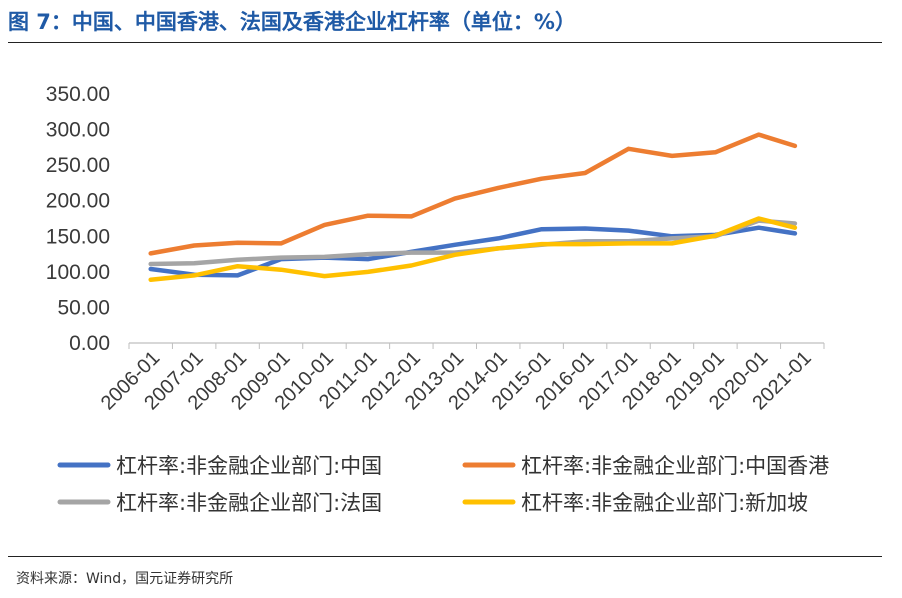  Describe the element at coordinates (78, 94) in the screenshot. I see `y-tick-label: 350.00` at that location.